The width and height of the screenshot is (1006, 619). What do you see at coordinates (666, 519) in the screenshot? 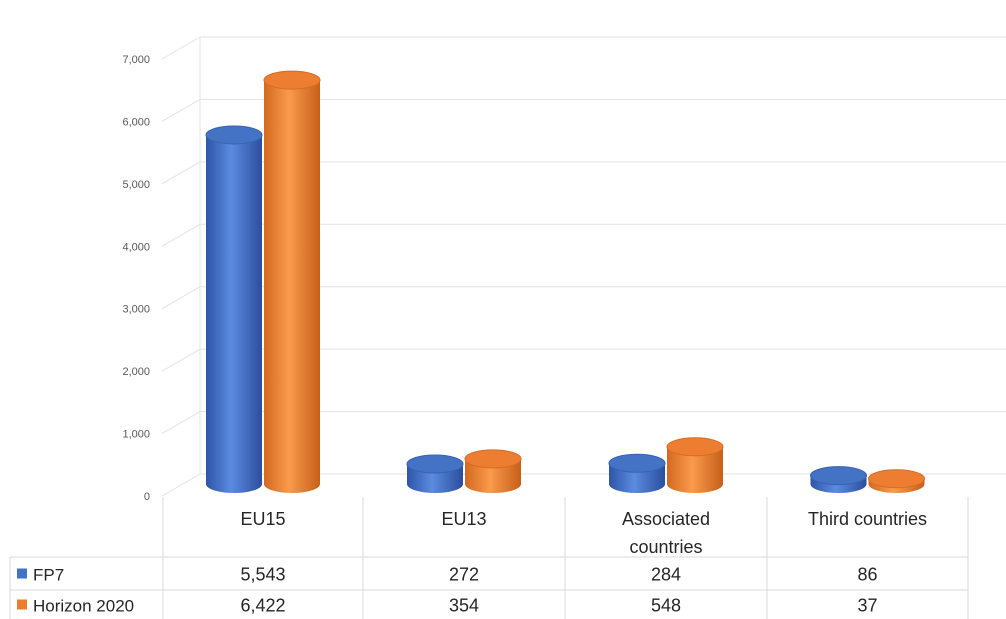
I see `x-category-label: Associated` at bounding box center [666, 519].